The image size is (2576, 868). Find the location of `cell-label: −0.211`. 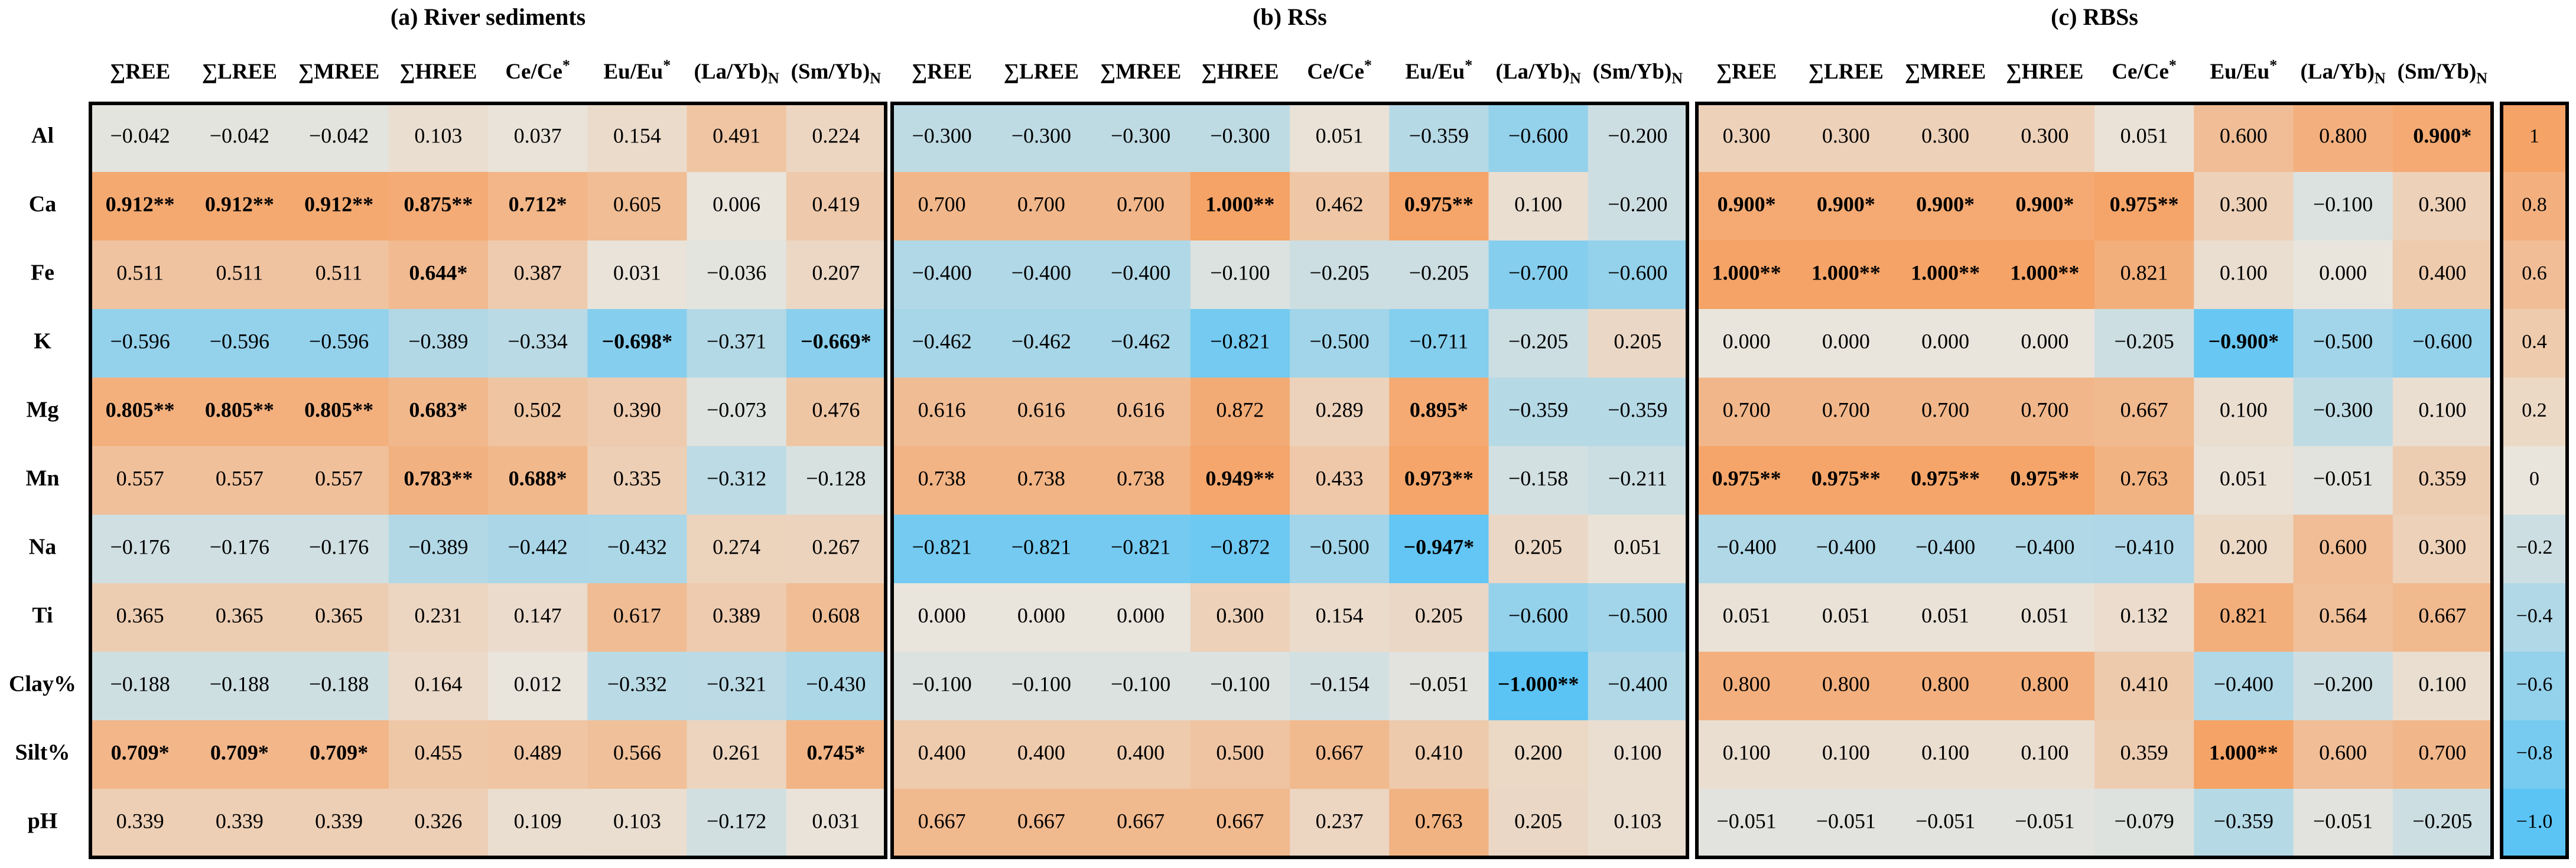

cell-label: −0.211 is located at coordinates (1638, 478).